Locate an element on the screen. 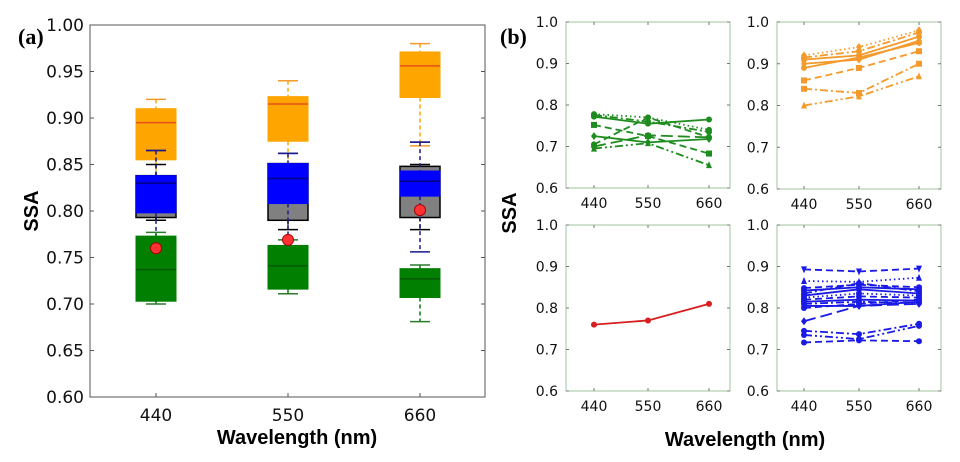 This screenshot has width=960, height=462. x-axis-label-b: Wavelength (nm) is located at coordinates (745, 440).